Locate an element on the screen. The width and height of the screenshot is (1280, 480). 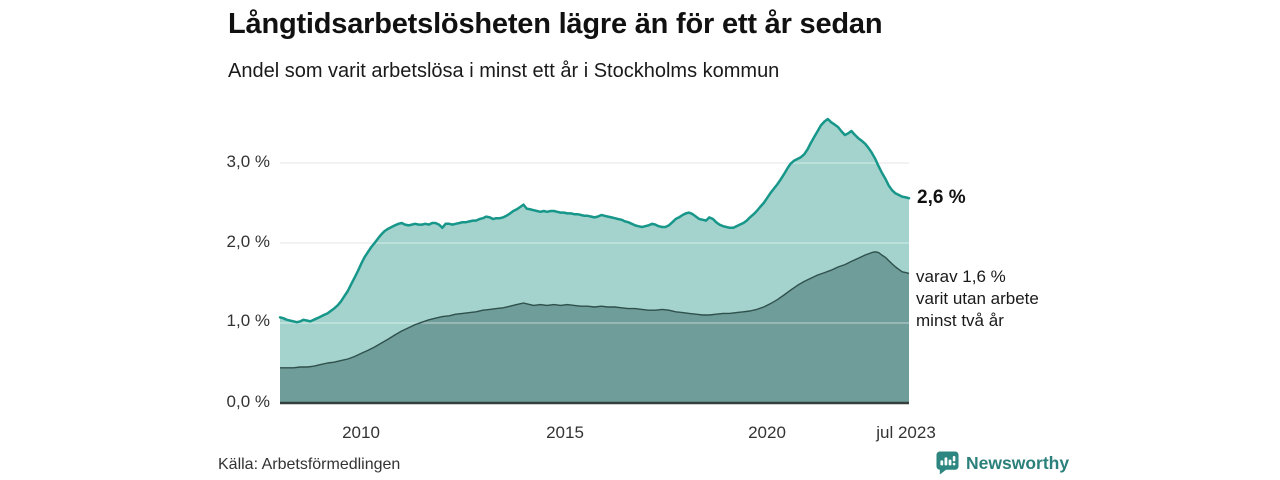
y-axis-tick-3: 3,0 % is located at coordinates (248, 161).